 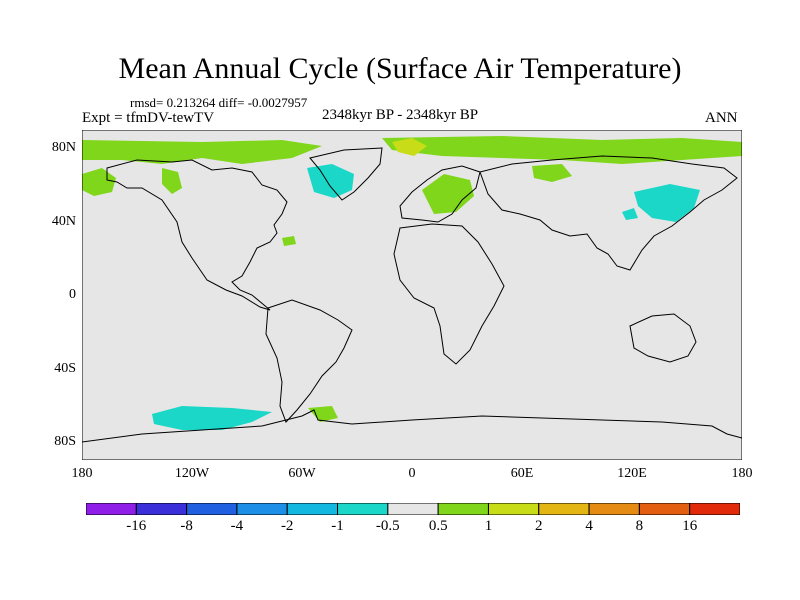 What do you see at coordinates (639, 526) in the screenshot?
I see `colorbar-label-10: 8` at bounding box center [639, 526].